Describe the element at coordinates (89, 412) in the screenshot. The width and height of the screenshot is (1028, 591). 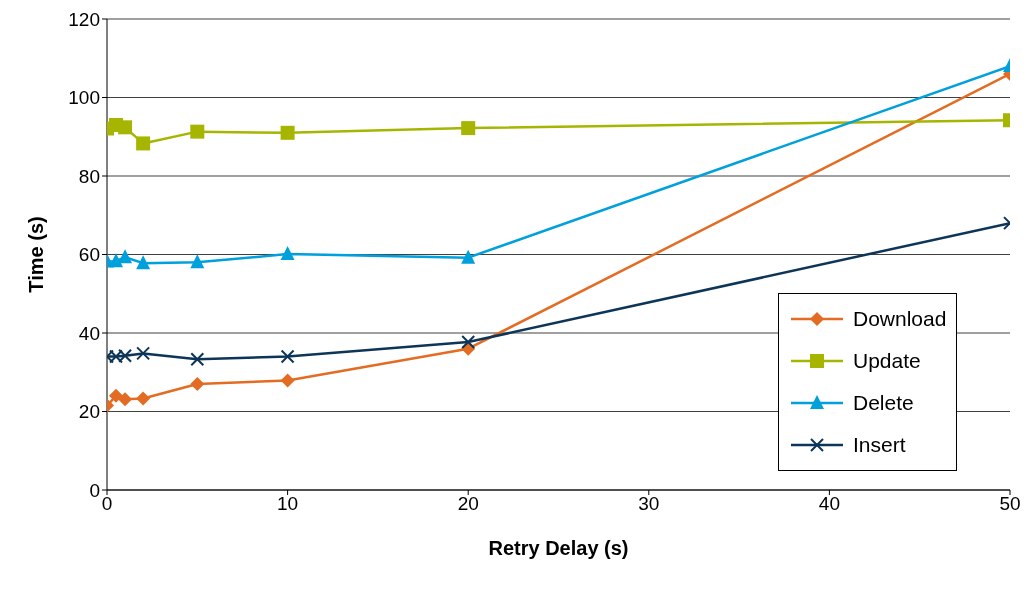
I see `y-tick-label: 20` at that location.